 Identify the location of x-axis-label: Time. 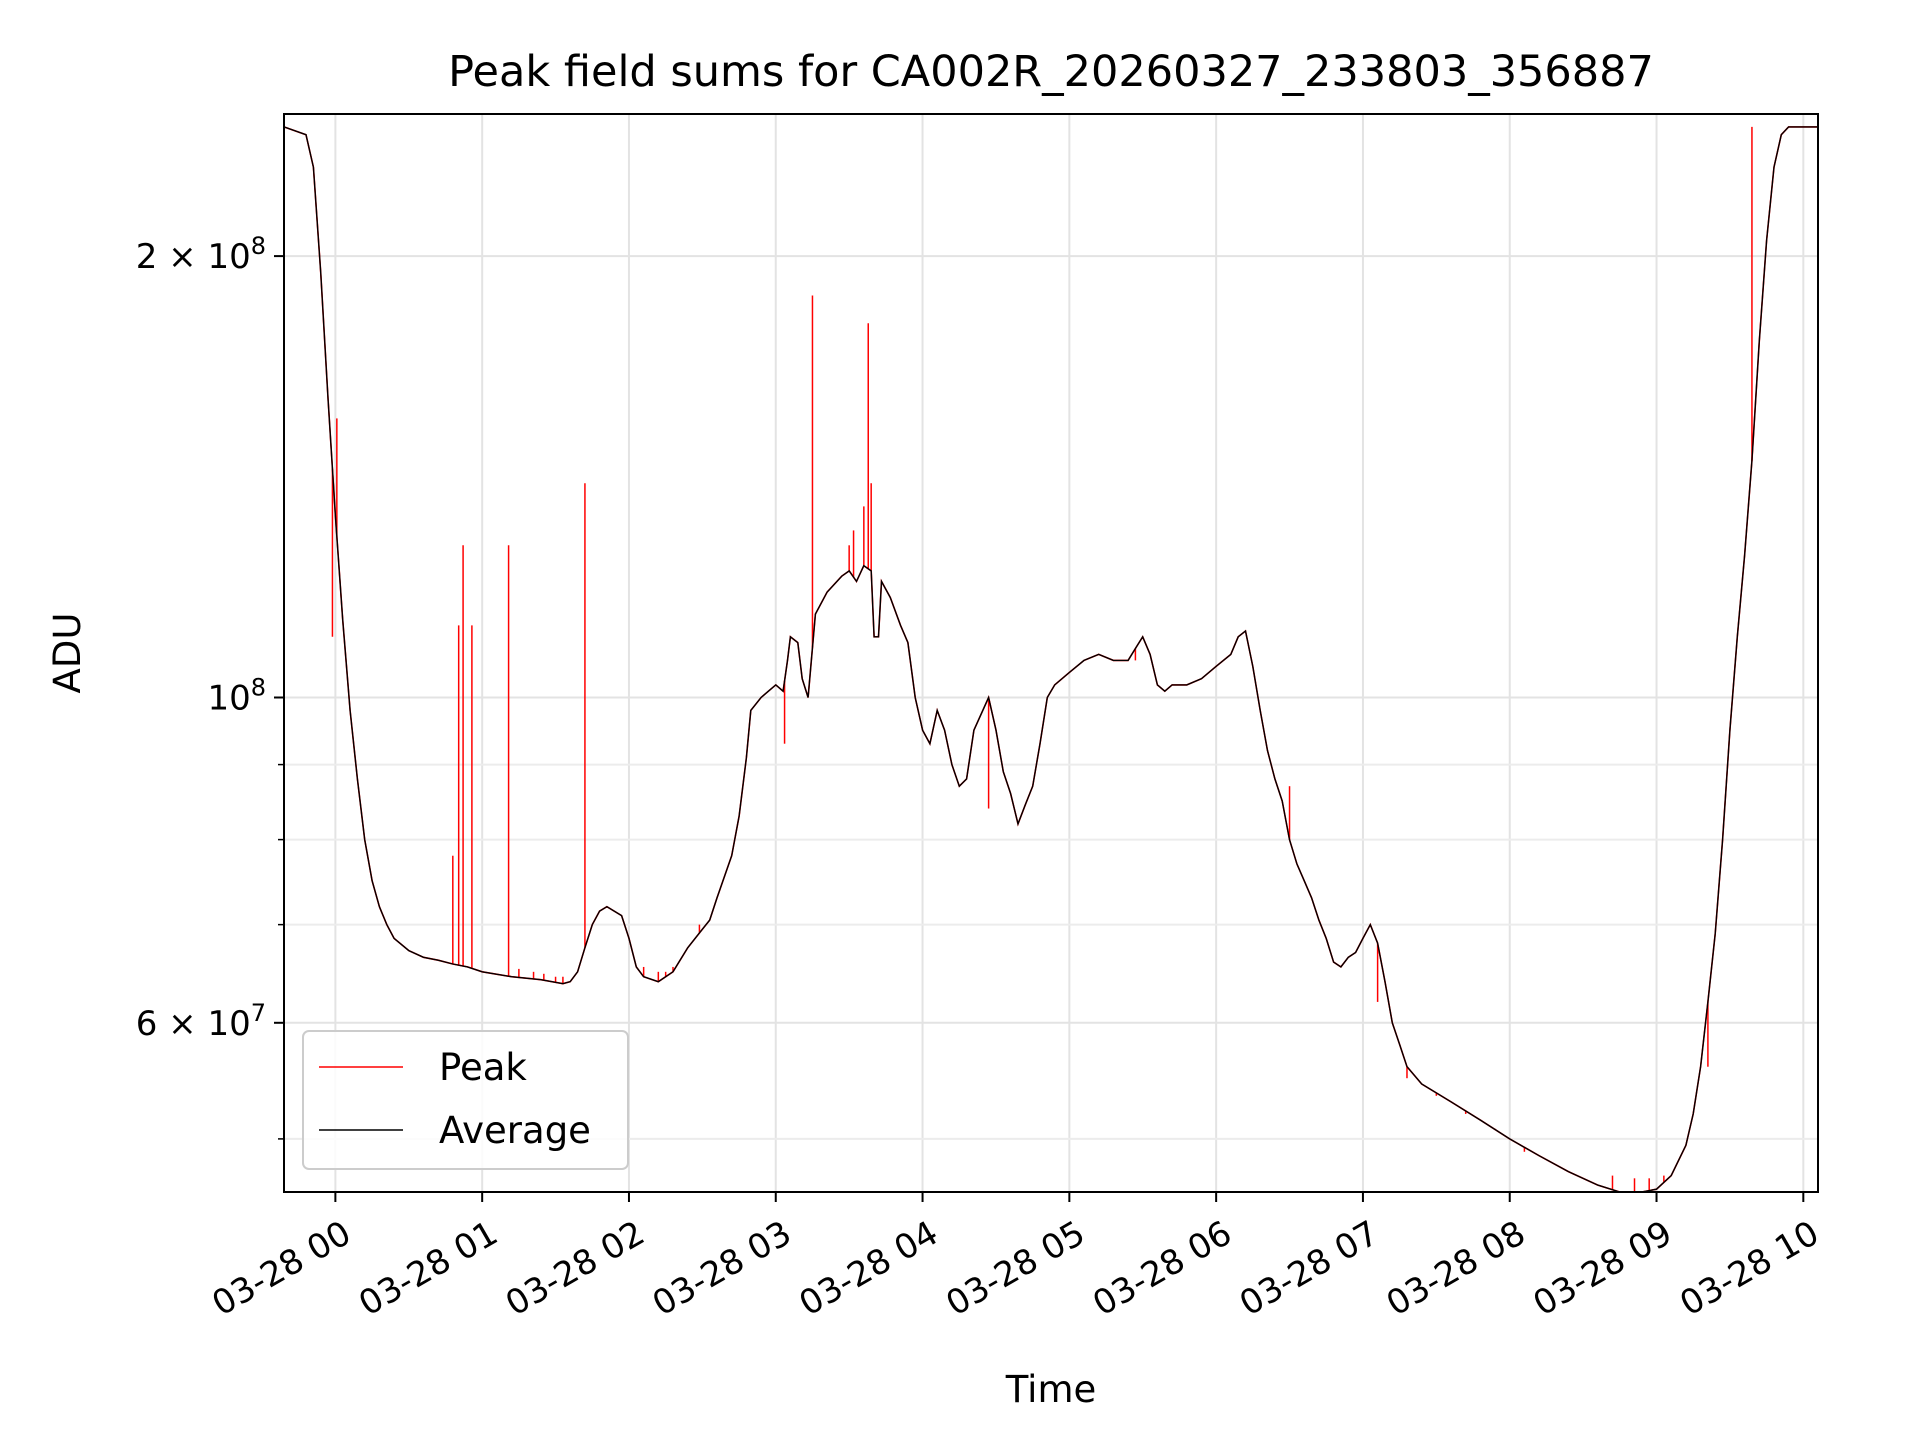
(1051, 1389).